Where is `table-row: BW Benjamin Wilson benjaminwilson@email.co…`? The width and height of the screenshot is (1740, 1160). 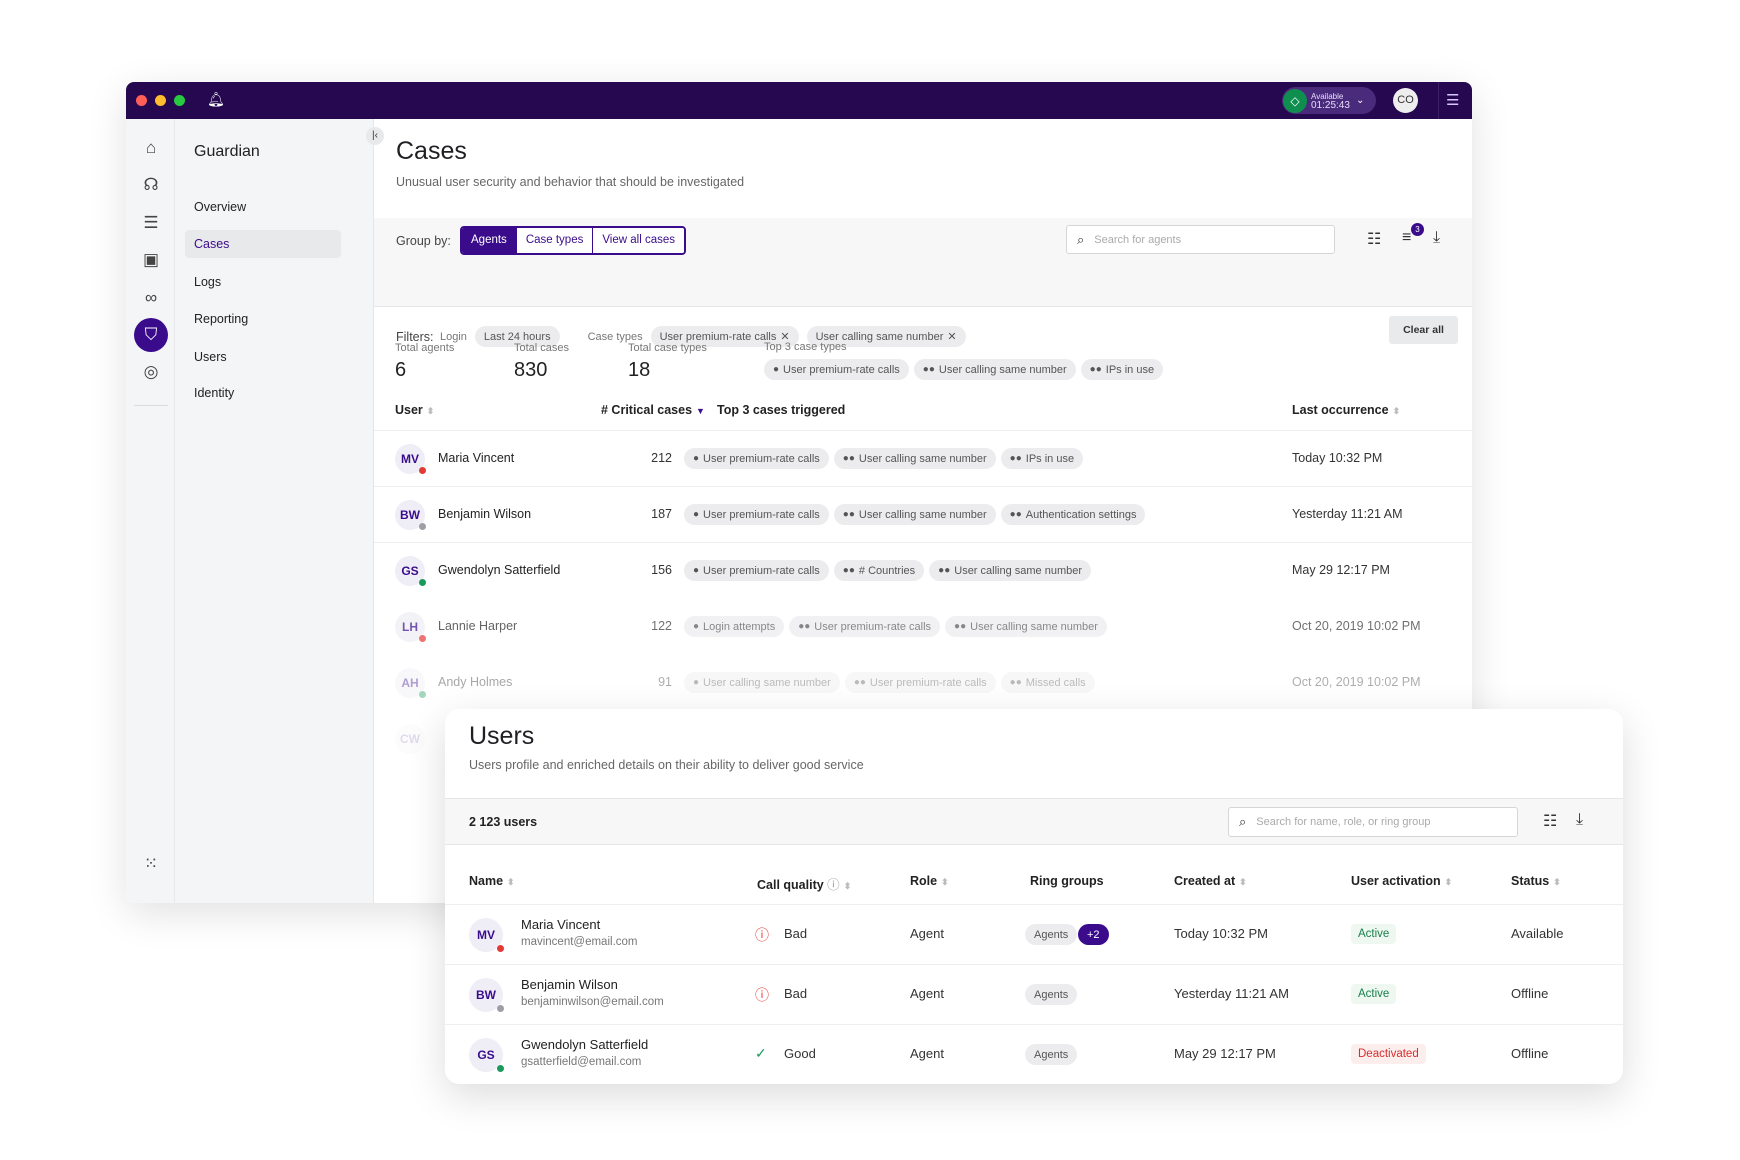 table-row: BW Benjamin Wilson benjaminwilson@email.co… is located at coordinates (1034, 995).